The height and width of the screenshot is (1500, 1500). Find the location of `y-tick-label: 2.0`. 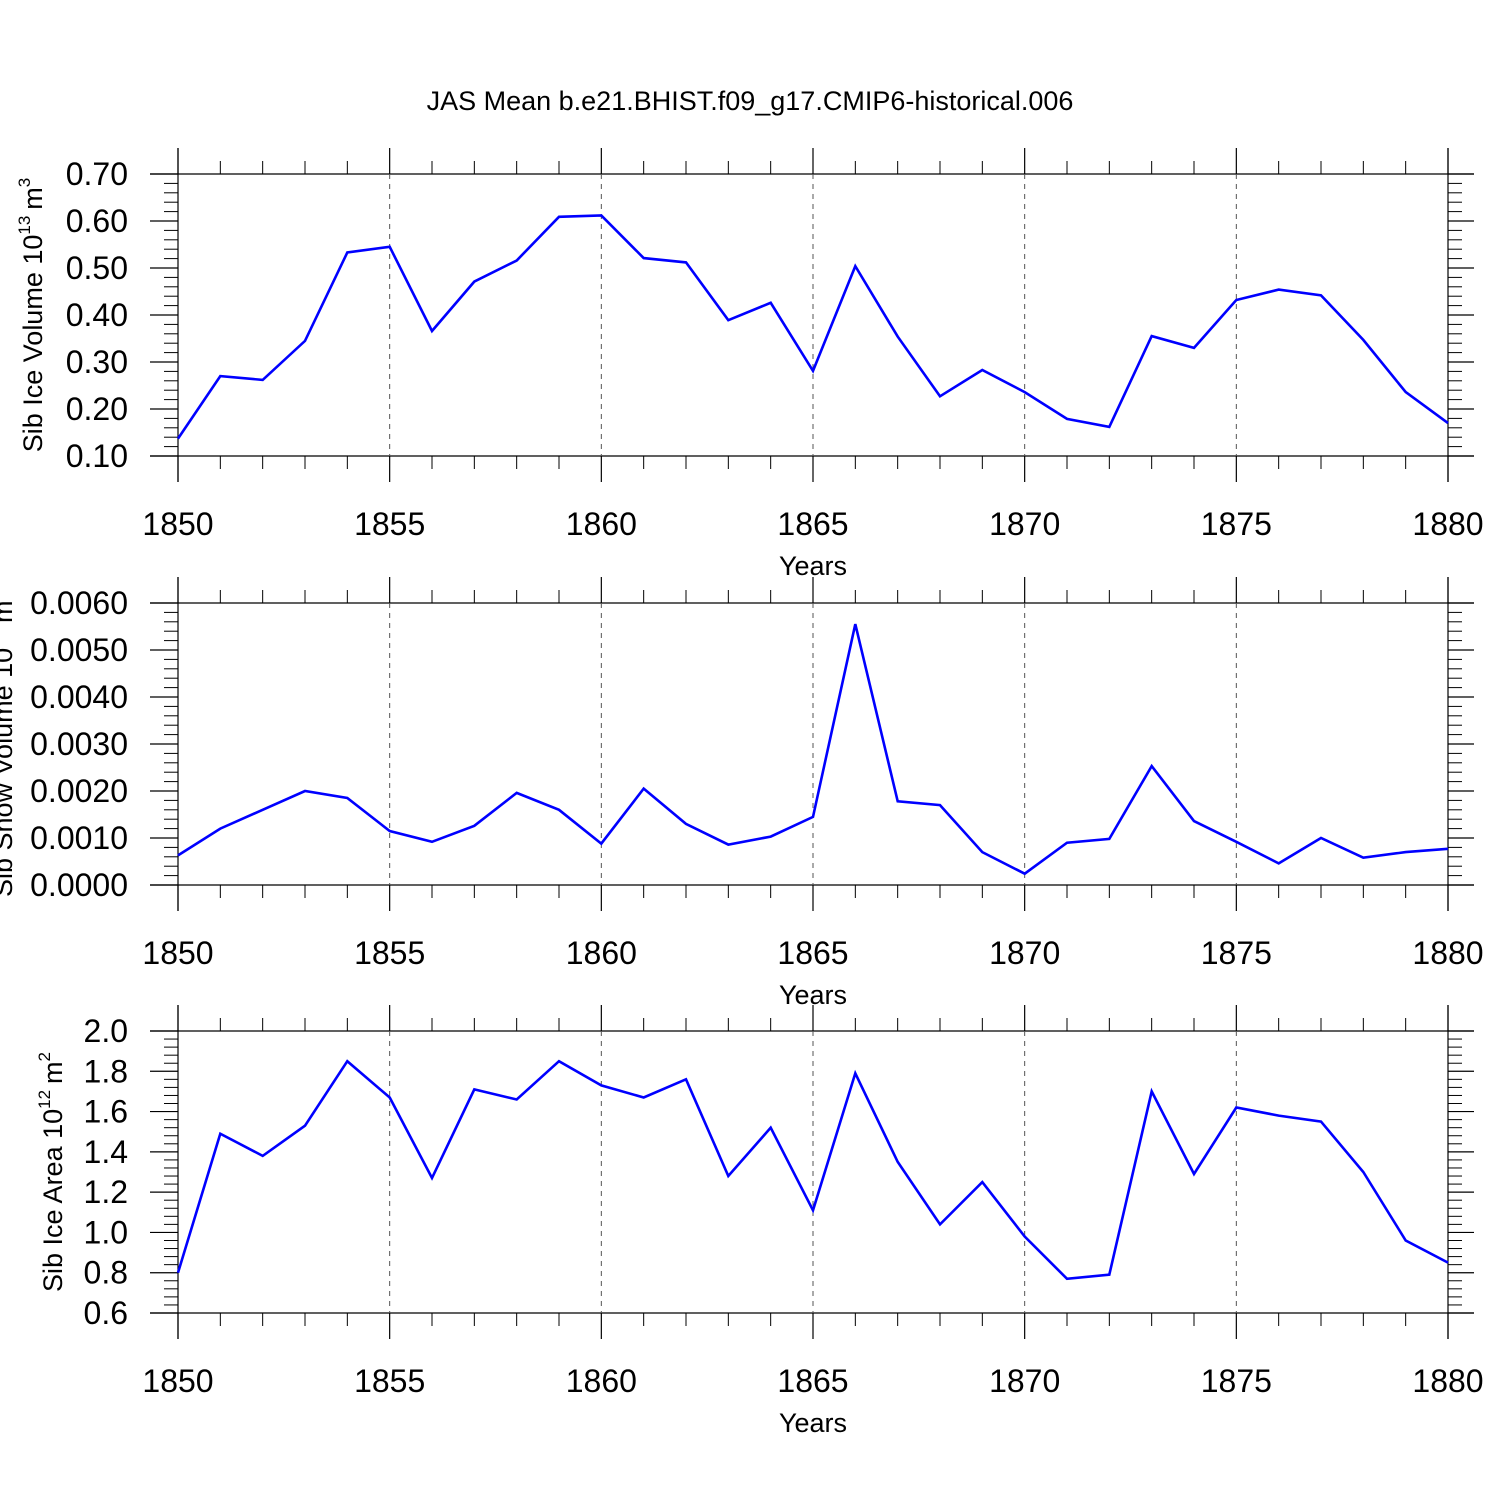

y-tick-label: 2.0 is located at coordinates (106, 1031).